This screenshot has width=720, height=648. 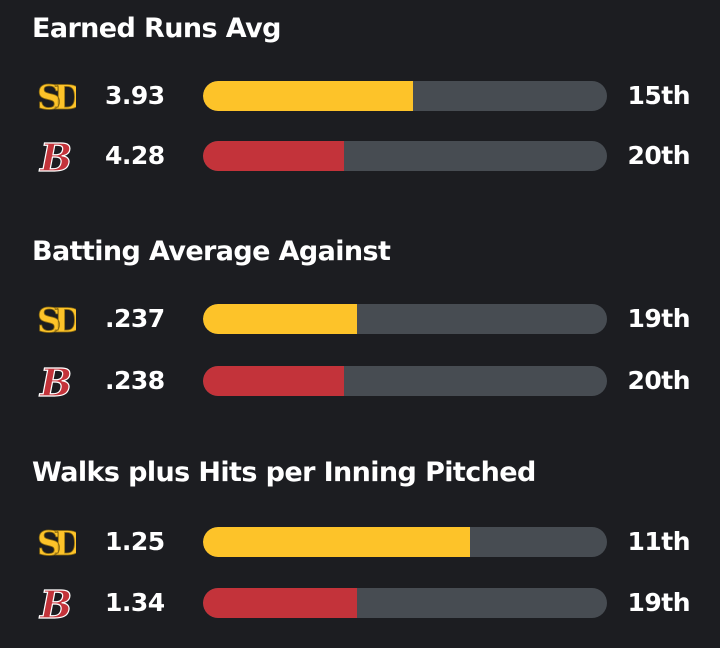 I want to click on section-title: Batting Average Against, so click(x=211, y=251).